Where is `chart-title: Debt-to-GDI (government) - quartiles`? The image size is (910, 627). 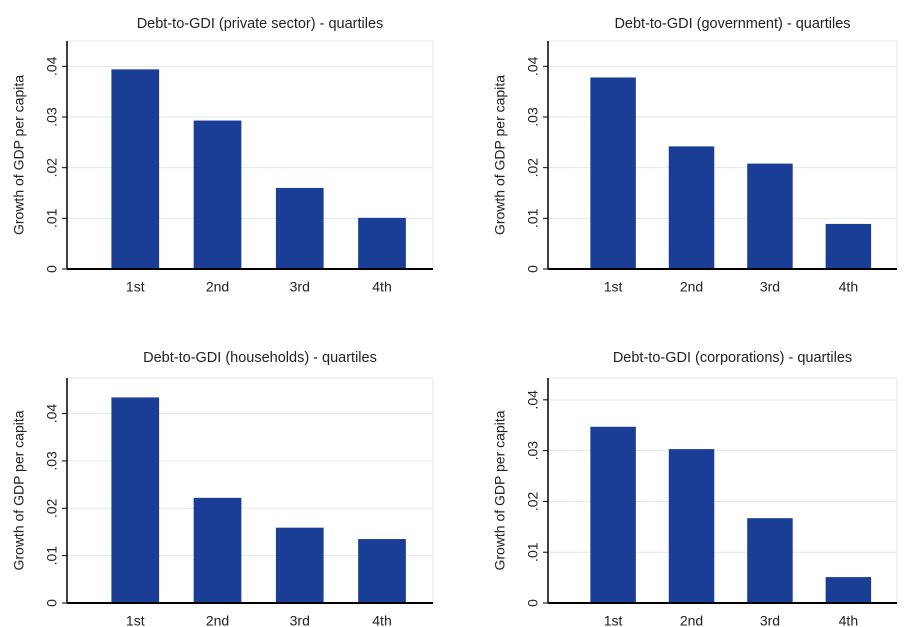 chart-title: Debt-to-GDI (government) - quartiles is located at coordinates (732, 24).